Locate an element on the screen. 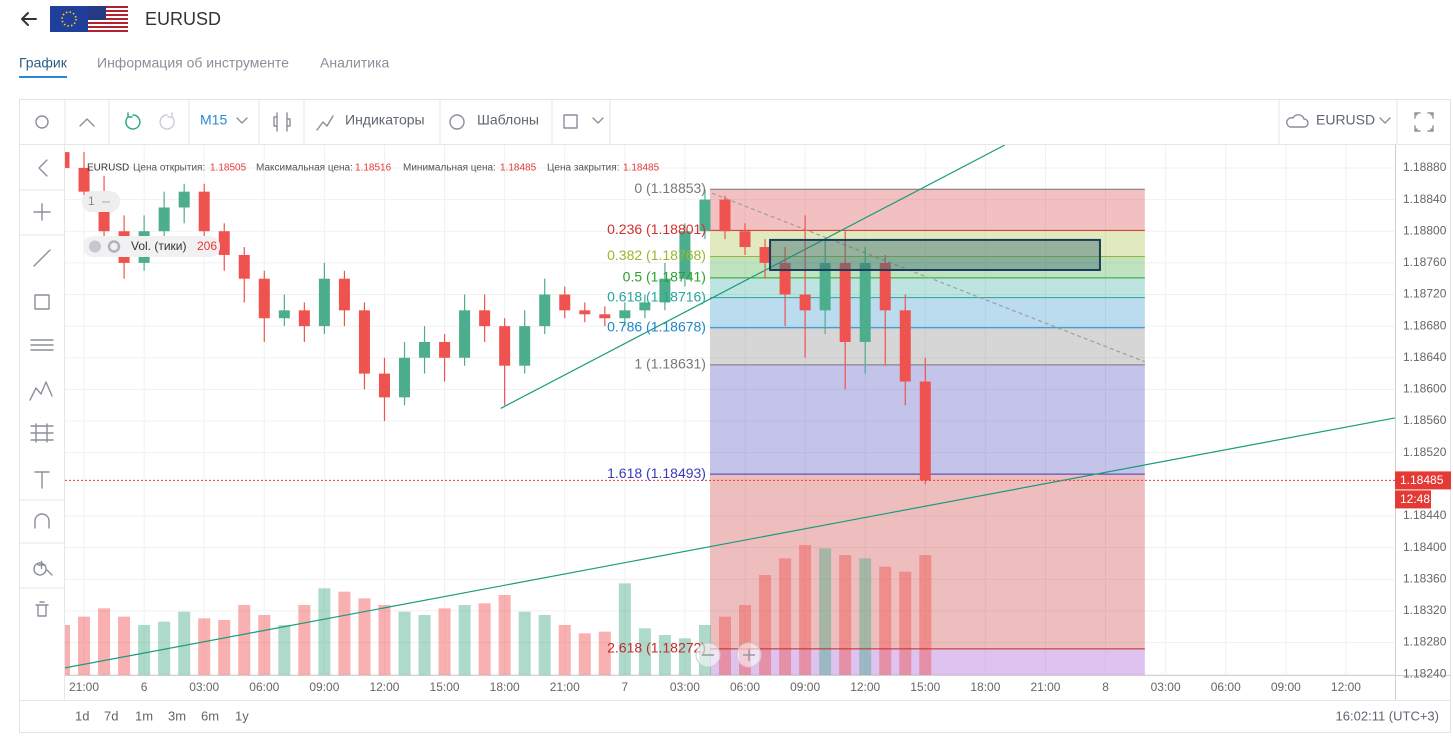 The image size is (1453, 738). range-button: 1y is located at coordinates (242, 715).